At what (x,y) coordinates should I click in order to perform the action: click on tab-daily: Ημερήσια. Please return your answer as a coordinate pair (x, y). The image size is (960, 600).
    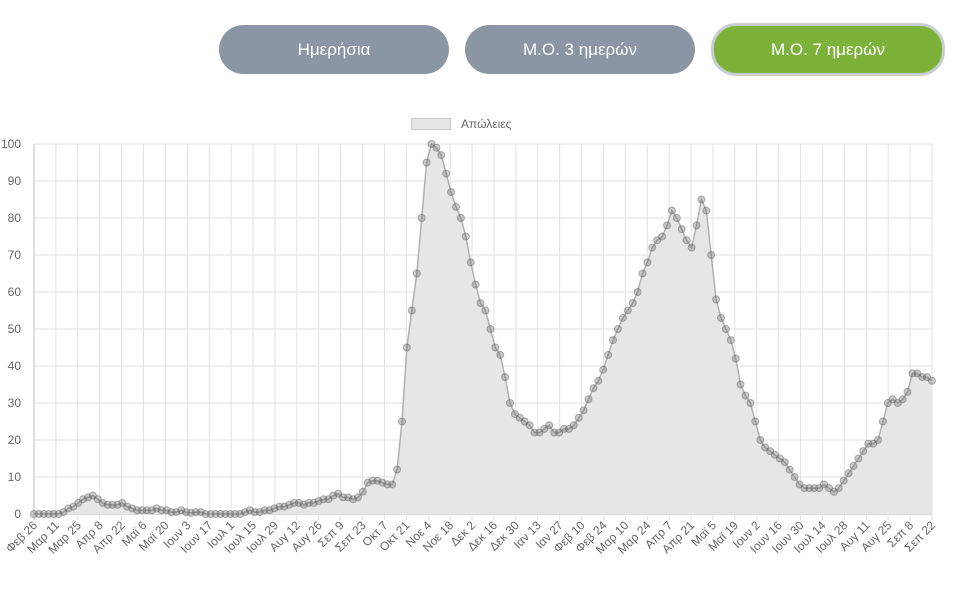
    Looking at the image, I should click on (334, 49).